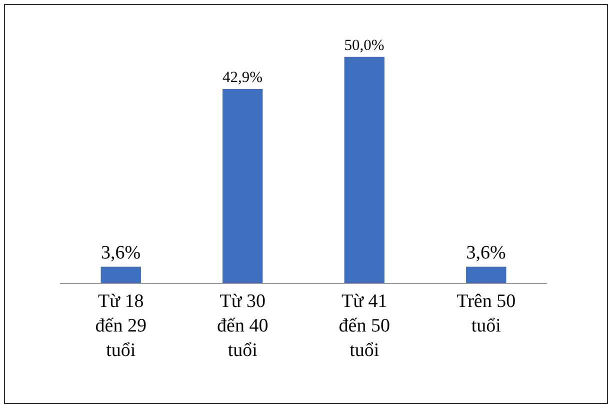 The image size is (614, 410). What do you see at coordinates (120, 326) in the screenshot?
I see `x-tick-label: Từ 18 đến 29 tuổi` at bounding box center [120, 326].